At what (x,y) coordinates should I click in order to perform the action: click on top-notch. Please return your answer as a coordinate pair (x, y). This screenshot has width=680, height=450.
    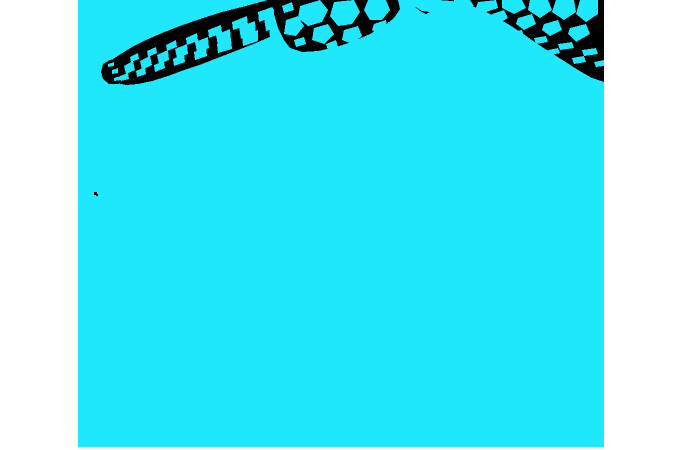
    Looking at the image, I should click on (429, 6).